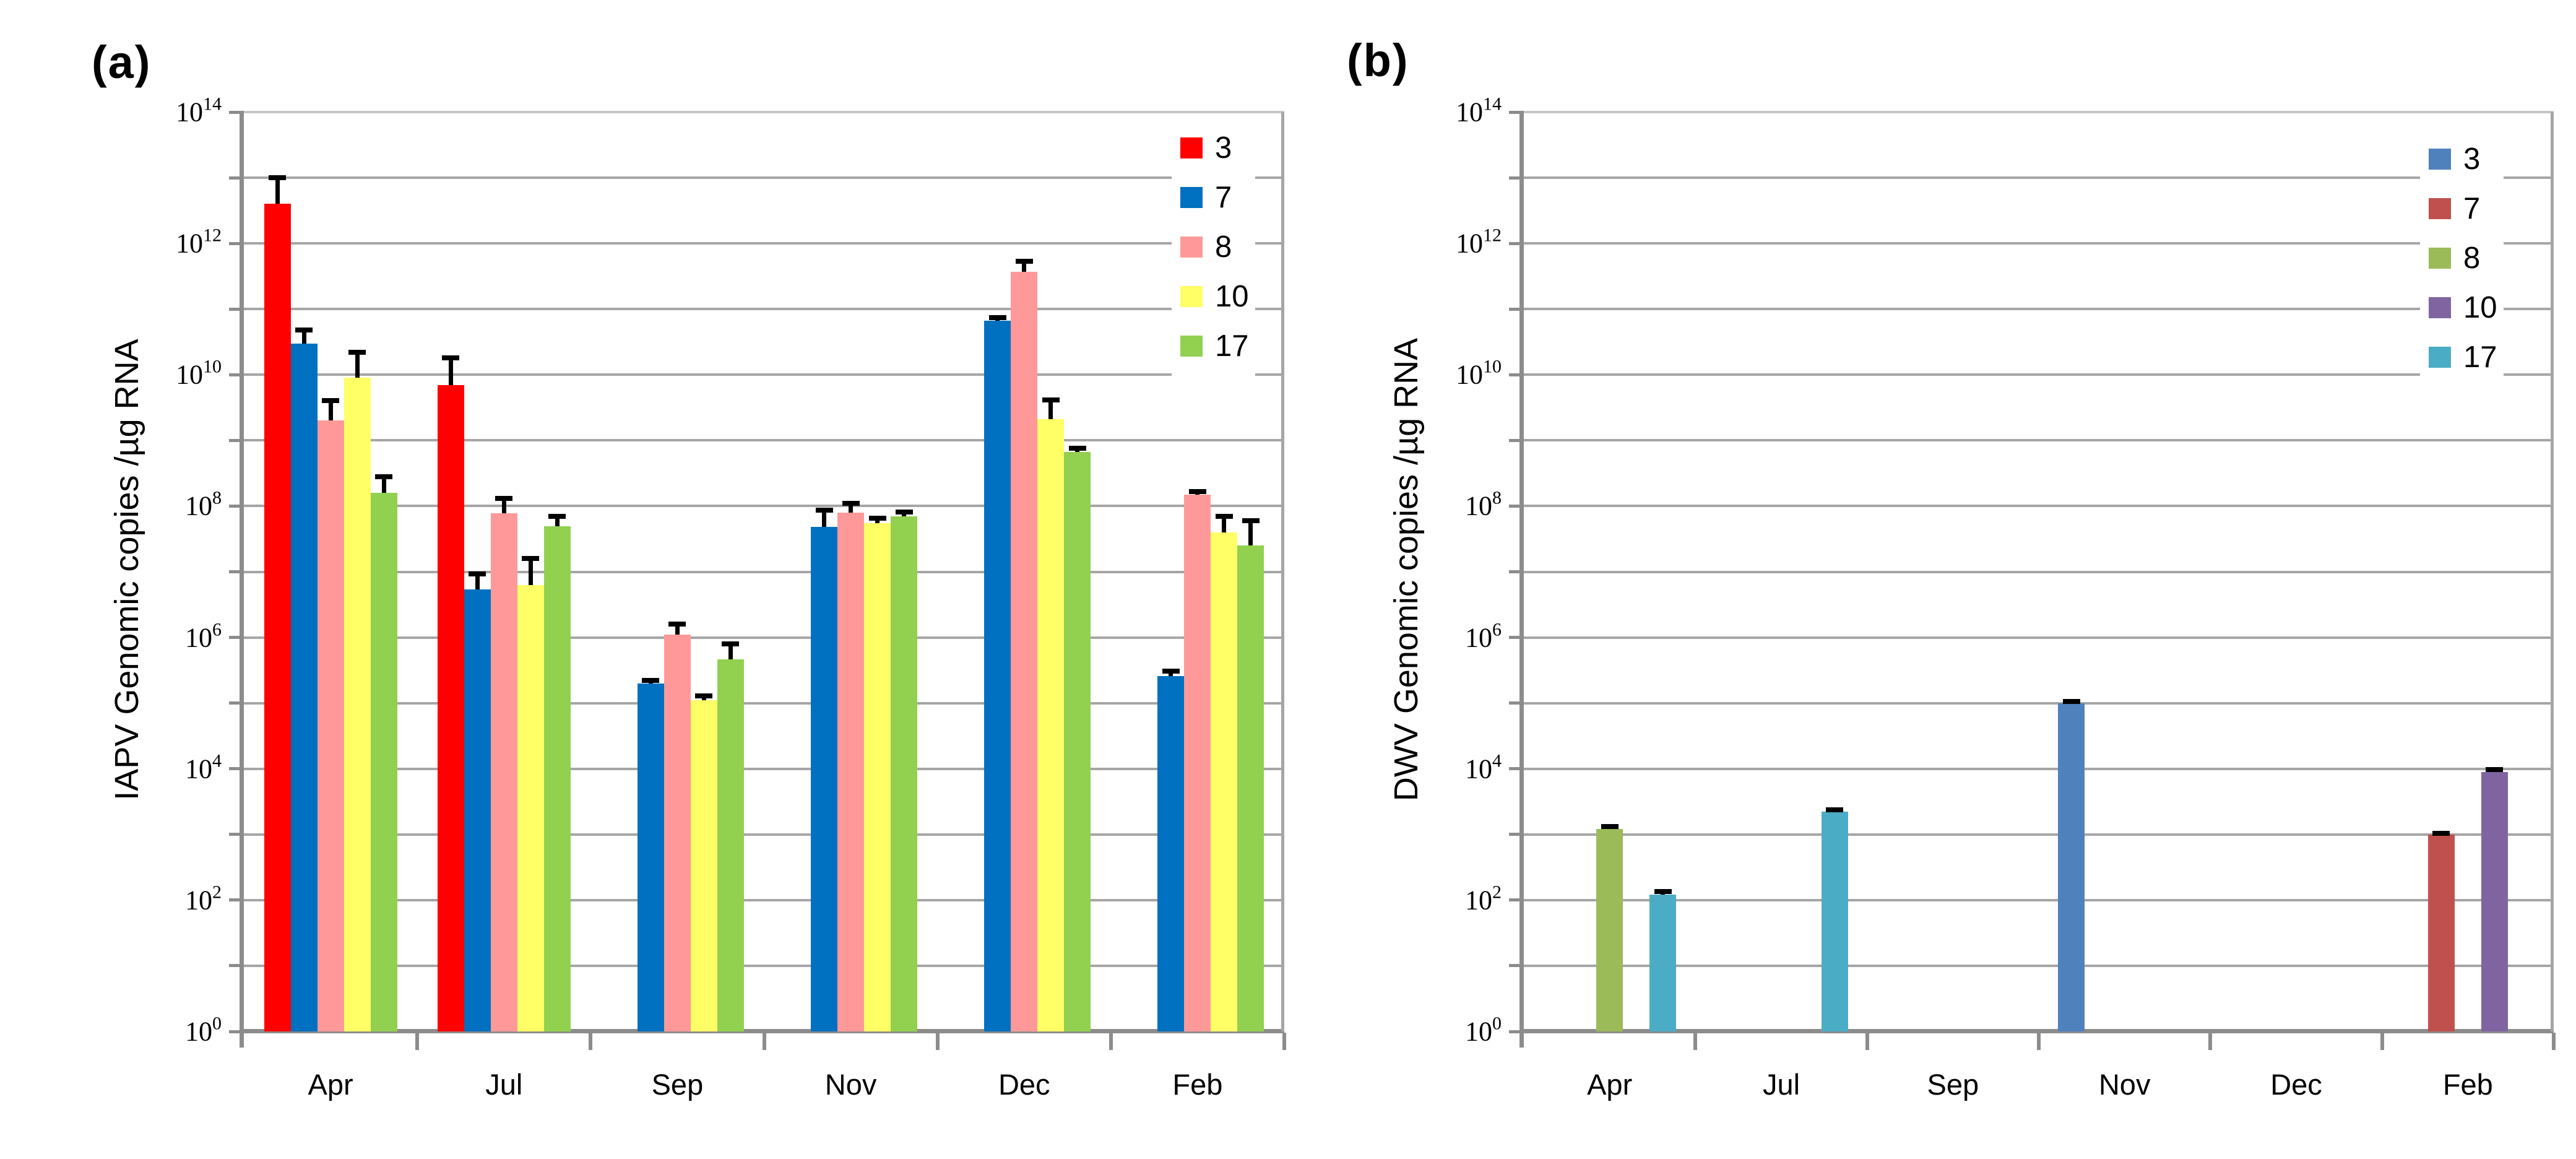 Image resolution: width=2576 pixels, height=1159 pixels. I want to click on error-cap-sep-colony8, so click(677, 624).